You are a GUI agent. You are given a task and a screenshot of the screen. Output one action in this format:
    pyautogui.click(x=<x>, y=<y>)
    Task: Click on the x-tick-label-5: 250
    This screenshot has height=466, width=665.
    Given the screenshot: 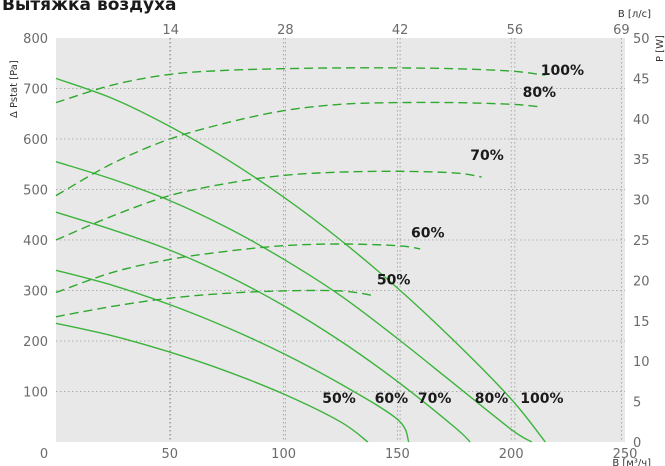 What is the action you would take?
    pyautogui.click(x=625, y=454)
    